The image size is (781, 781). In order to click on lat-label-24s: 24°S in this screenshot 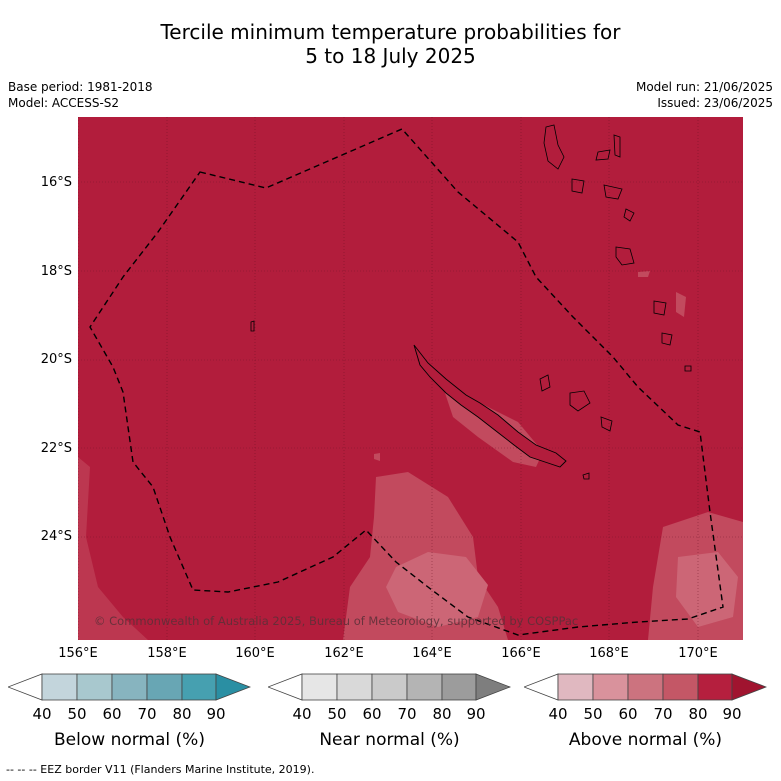, I will do `click(56, 536)`.